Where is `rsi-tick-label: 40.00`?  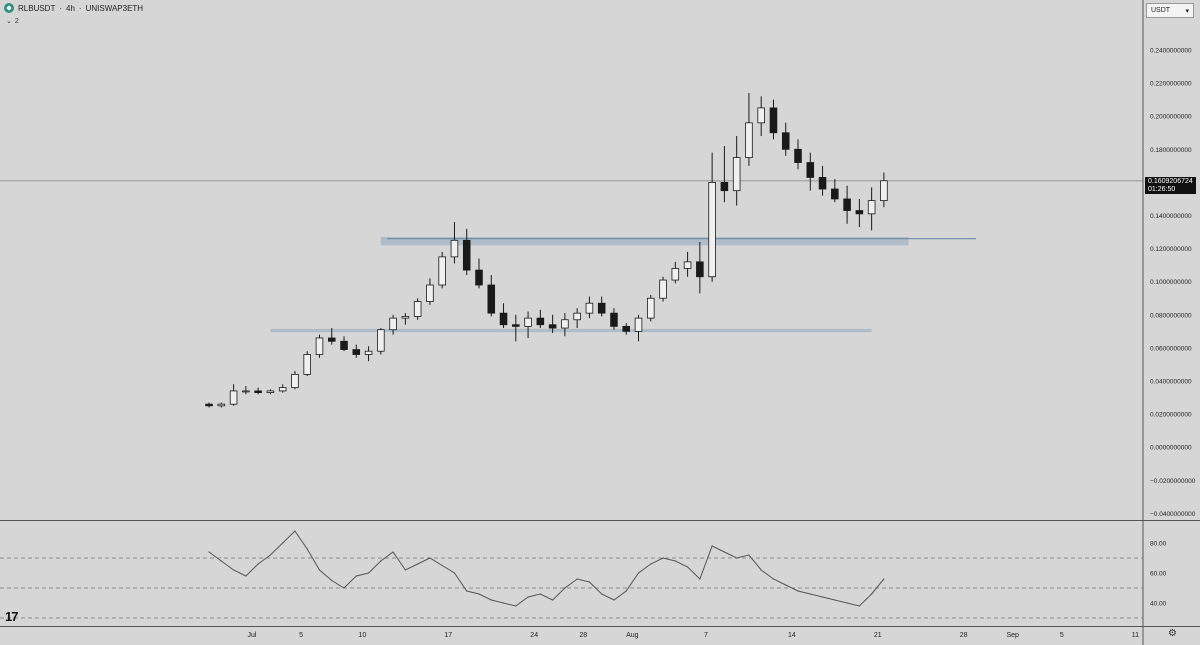 rsi-tick-label: 40.00 is located at coordinates (1158, 604).